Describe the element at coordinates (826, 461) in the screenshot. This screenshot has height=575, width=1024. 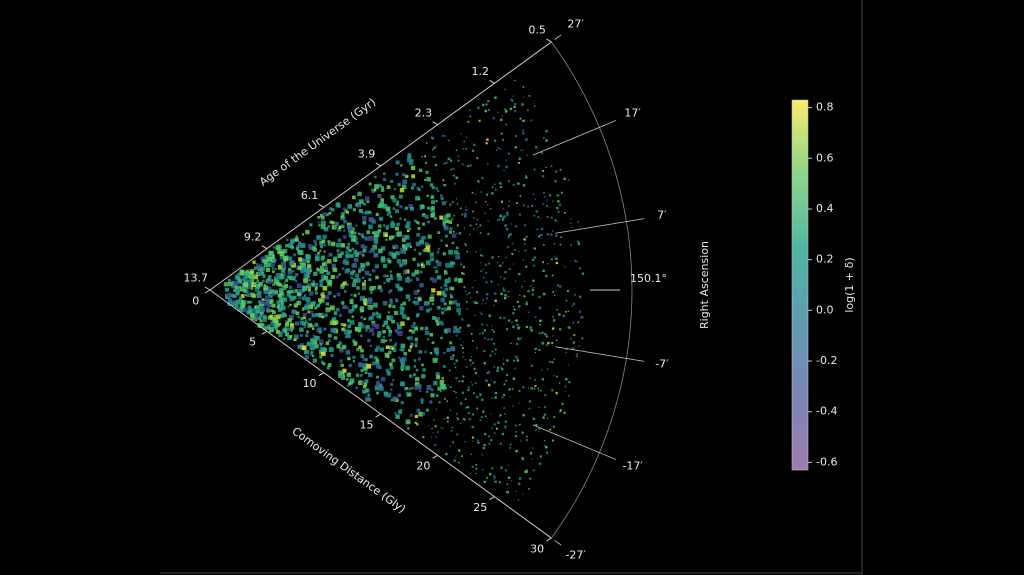
I see `colorbar-tick-label: -0.6` at that location.